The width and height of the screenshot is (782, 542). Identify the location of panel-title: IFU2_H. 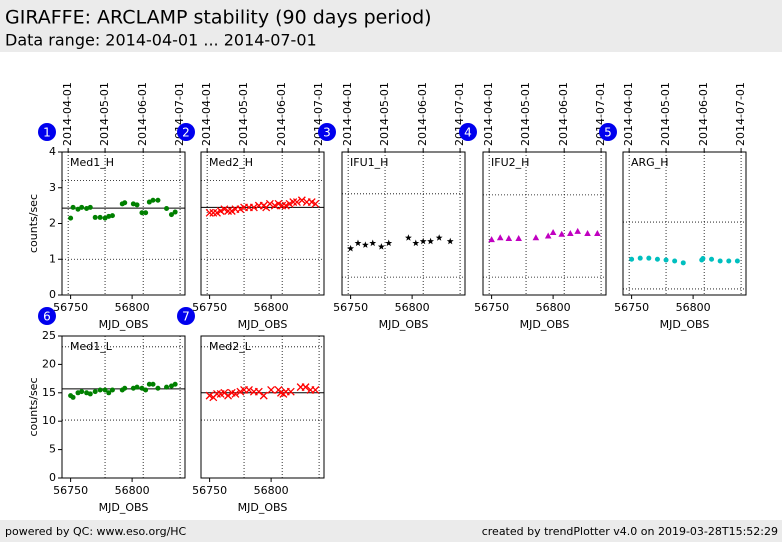
(510, 162).